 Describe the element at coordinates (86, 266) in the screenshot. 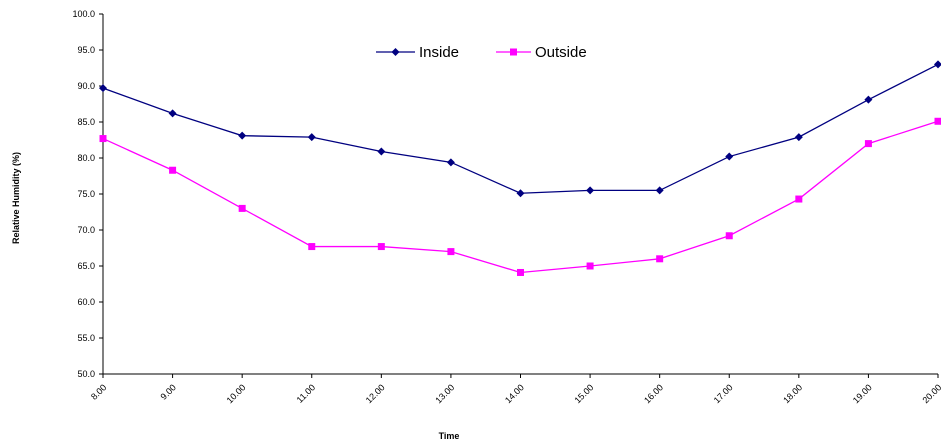

I see `y-tick-label: 65.0` at that location.